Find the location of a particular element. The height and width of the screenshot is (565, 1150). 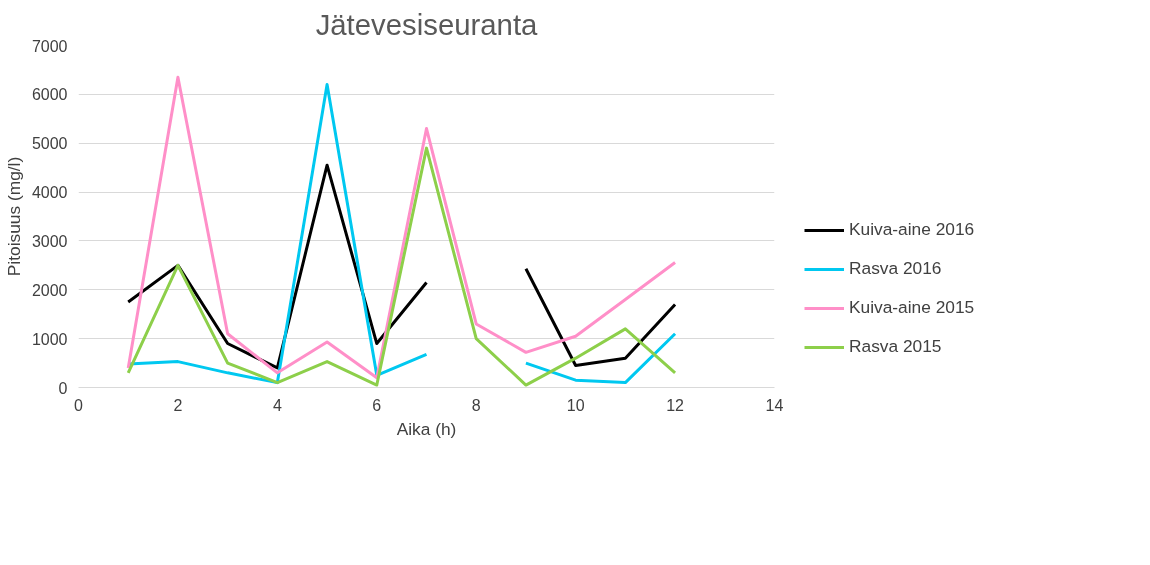

legend-label: Kuiva-aine 2016 is located at coordinates (912, 229).